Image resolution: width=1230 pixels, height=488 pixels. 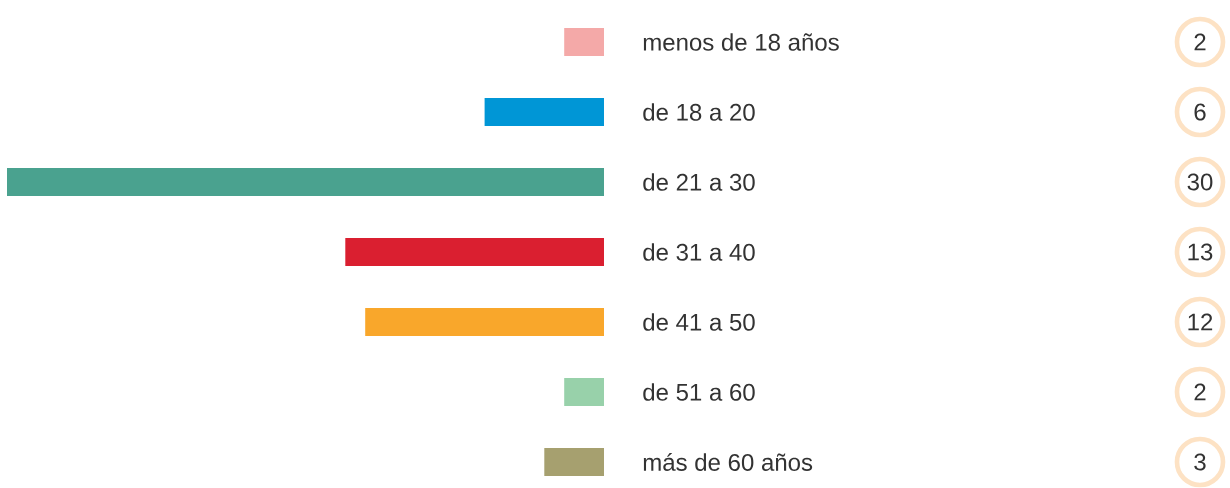 I want to click on data-label: 6, so click(x=1200, y=112).